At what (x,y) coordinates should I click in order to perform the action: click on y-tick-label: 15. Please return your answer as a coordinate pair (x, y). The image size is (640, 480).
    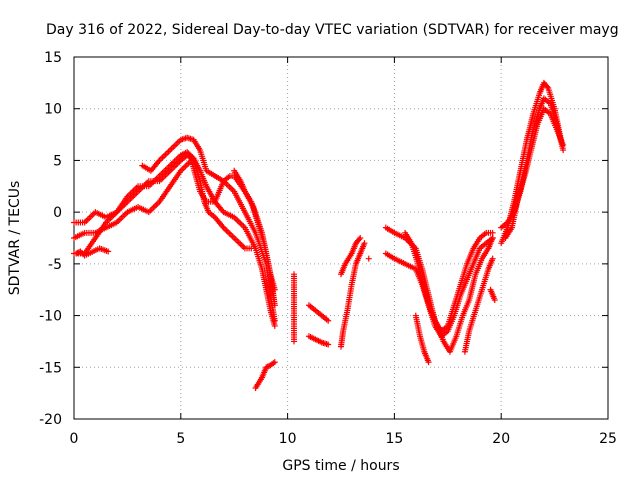
    Looking at the image, I should click on (53, 58).